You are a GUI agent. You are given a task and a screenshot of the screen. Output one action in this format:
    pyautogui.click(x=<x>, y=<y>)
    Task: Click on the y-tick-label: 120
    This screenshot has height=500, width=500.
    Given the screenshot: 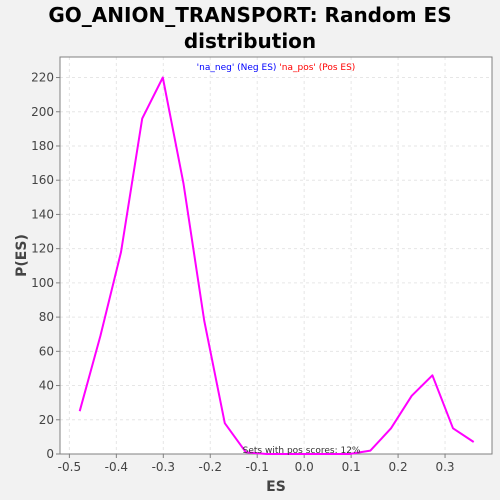 What is the action you would take?
    pyautogui.click(x=42, y=249)
    